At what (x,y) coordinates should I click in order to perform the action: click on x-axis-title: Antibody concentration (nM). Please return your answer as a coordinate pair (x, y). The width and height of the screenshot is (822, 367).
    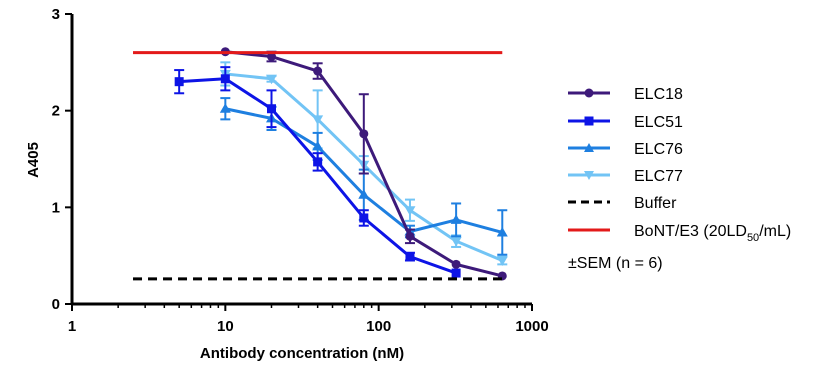
    Looking at the image, I should click on (302, 353).